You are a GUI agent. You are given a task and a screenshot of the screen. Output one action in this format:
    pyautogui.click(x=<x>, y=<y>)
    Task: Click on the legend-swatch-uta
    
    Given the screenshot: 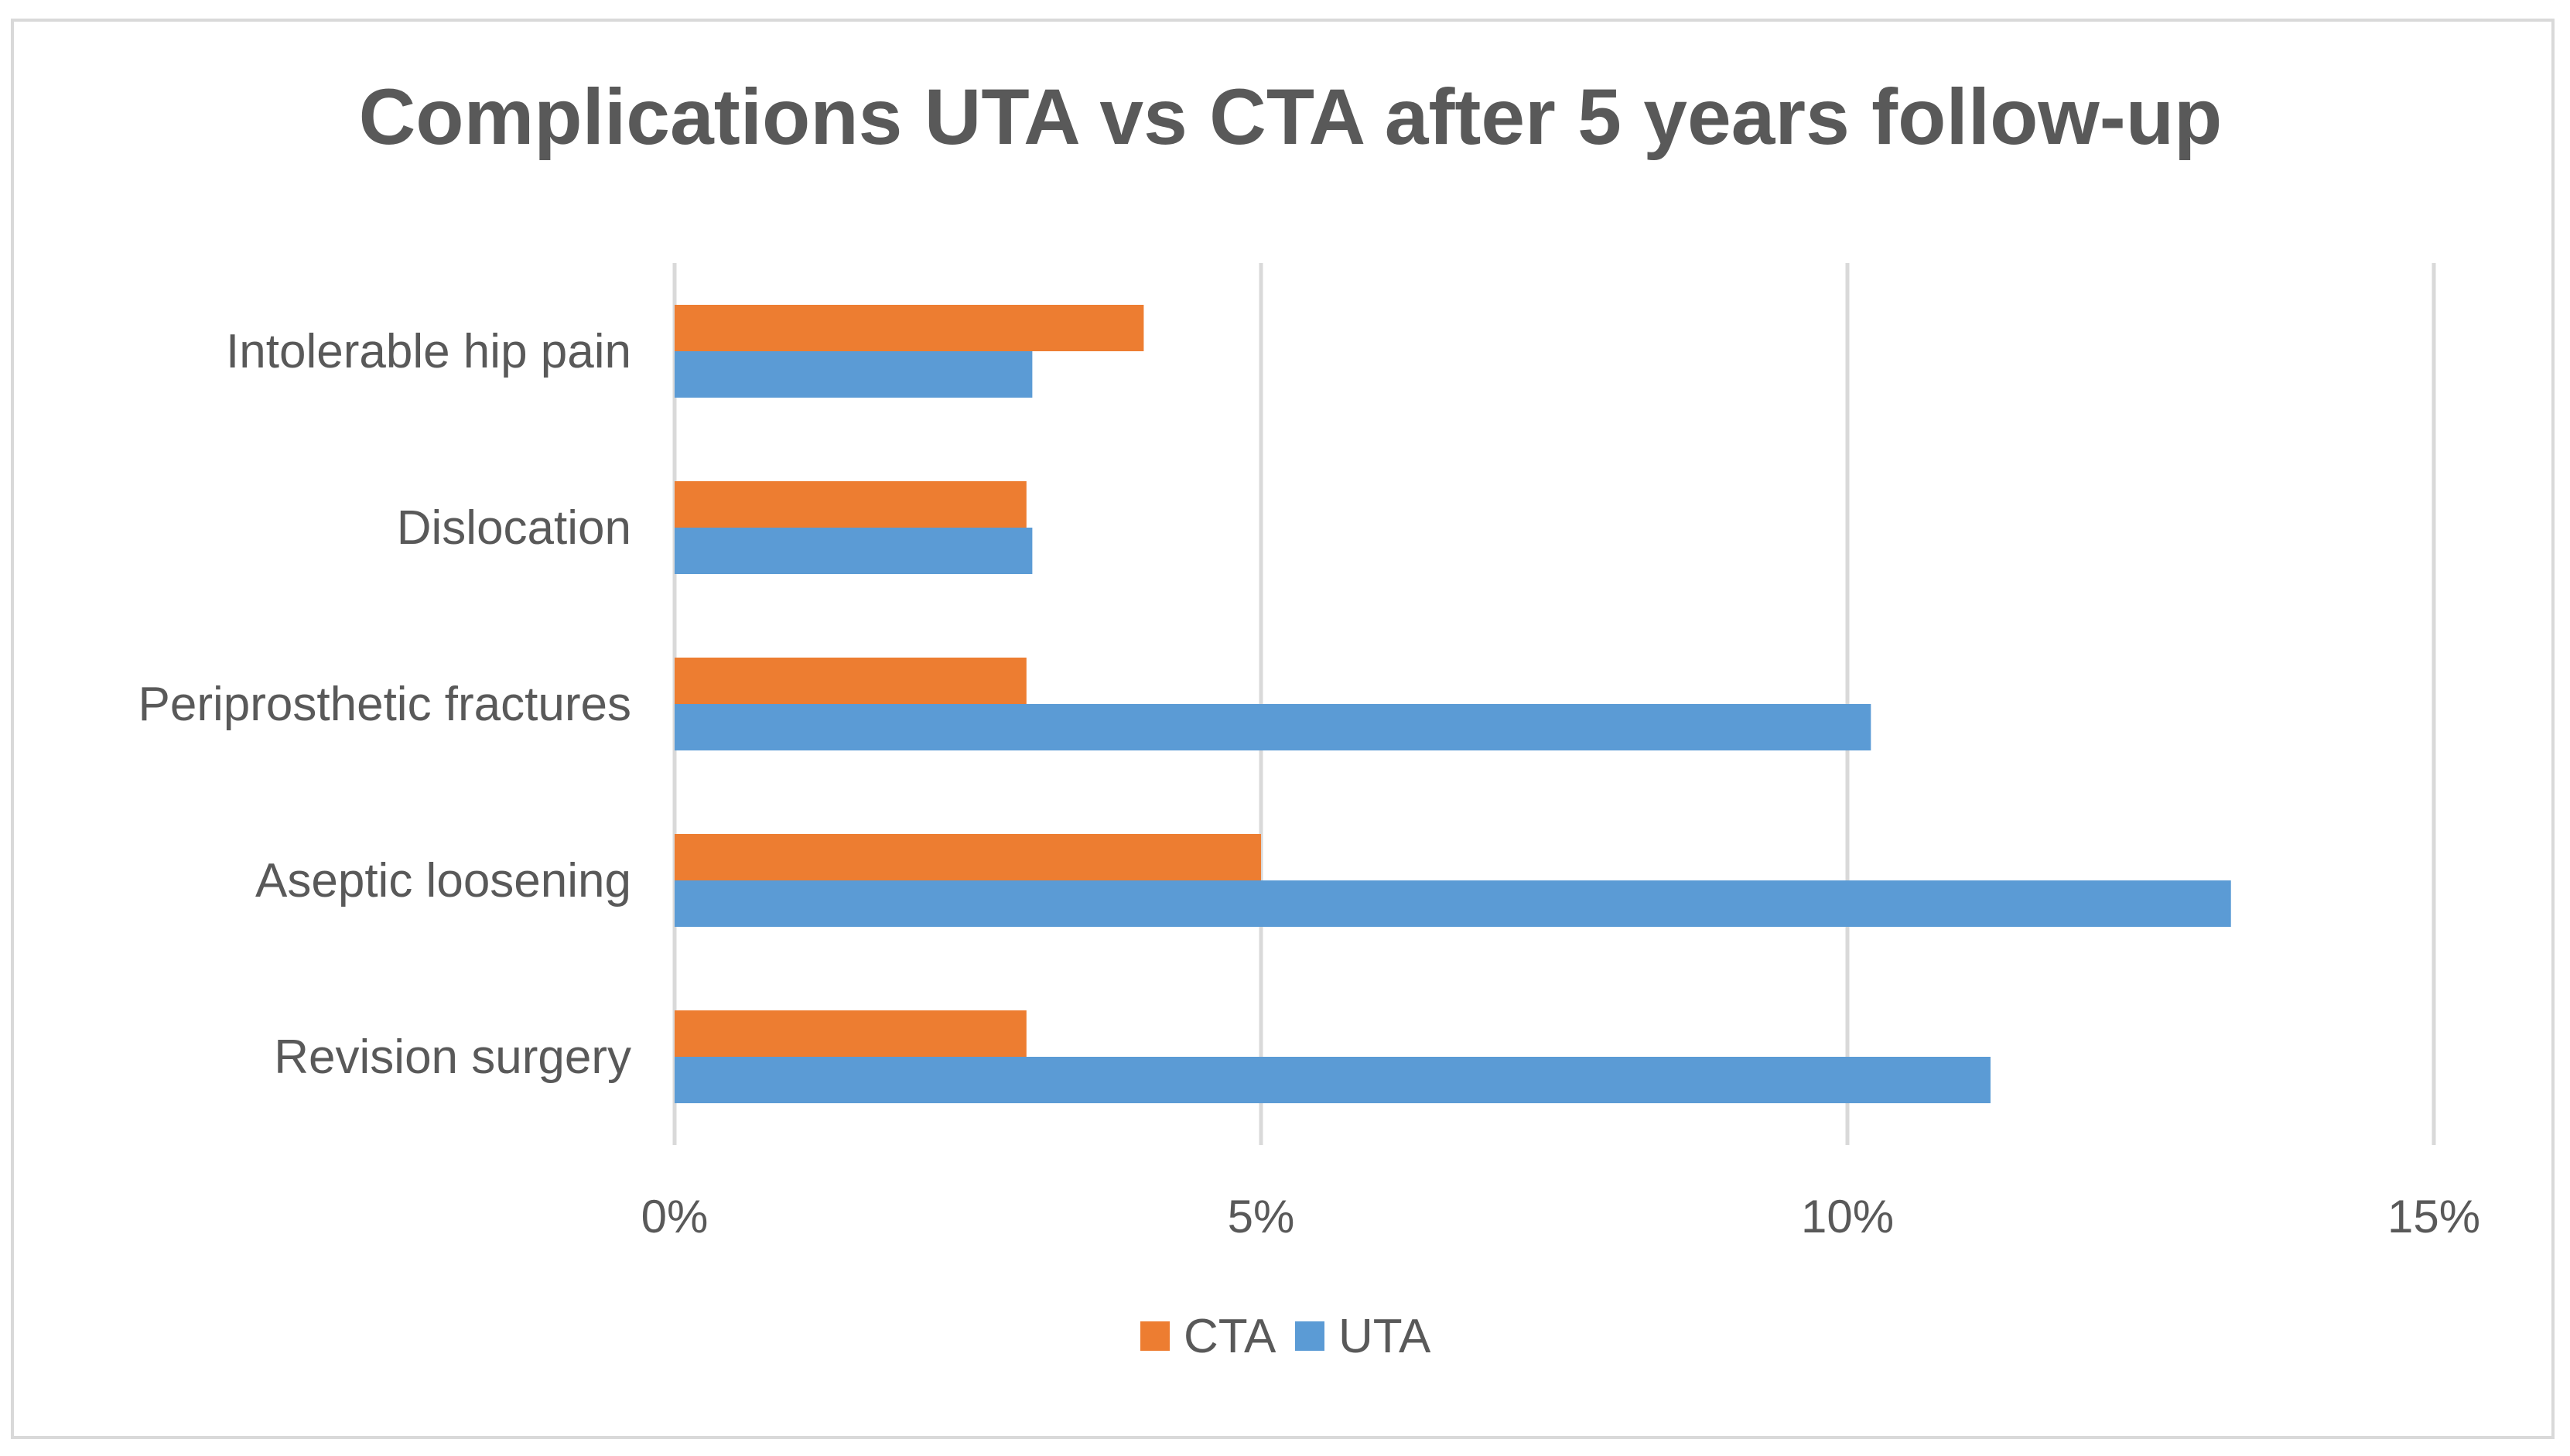 What is the action you would take?
    pyautogui.click(x=1309, y=1336)
    